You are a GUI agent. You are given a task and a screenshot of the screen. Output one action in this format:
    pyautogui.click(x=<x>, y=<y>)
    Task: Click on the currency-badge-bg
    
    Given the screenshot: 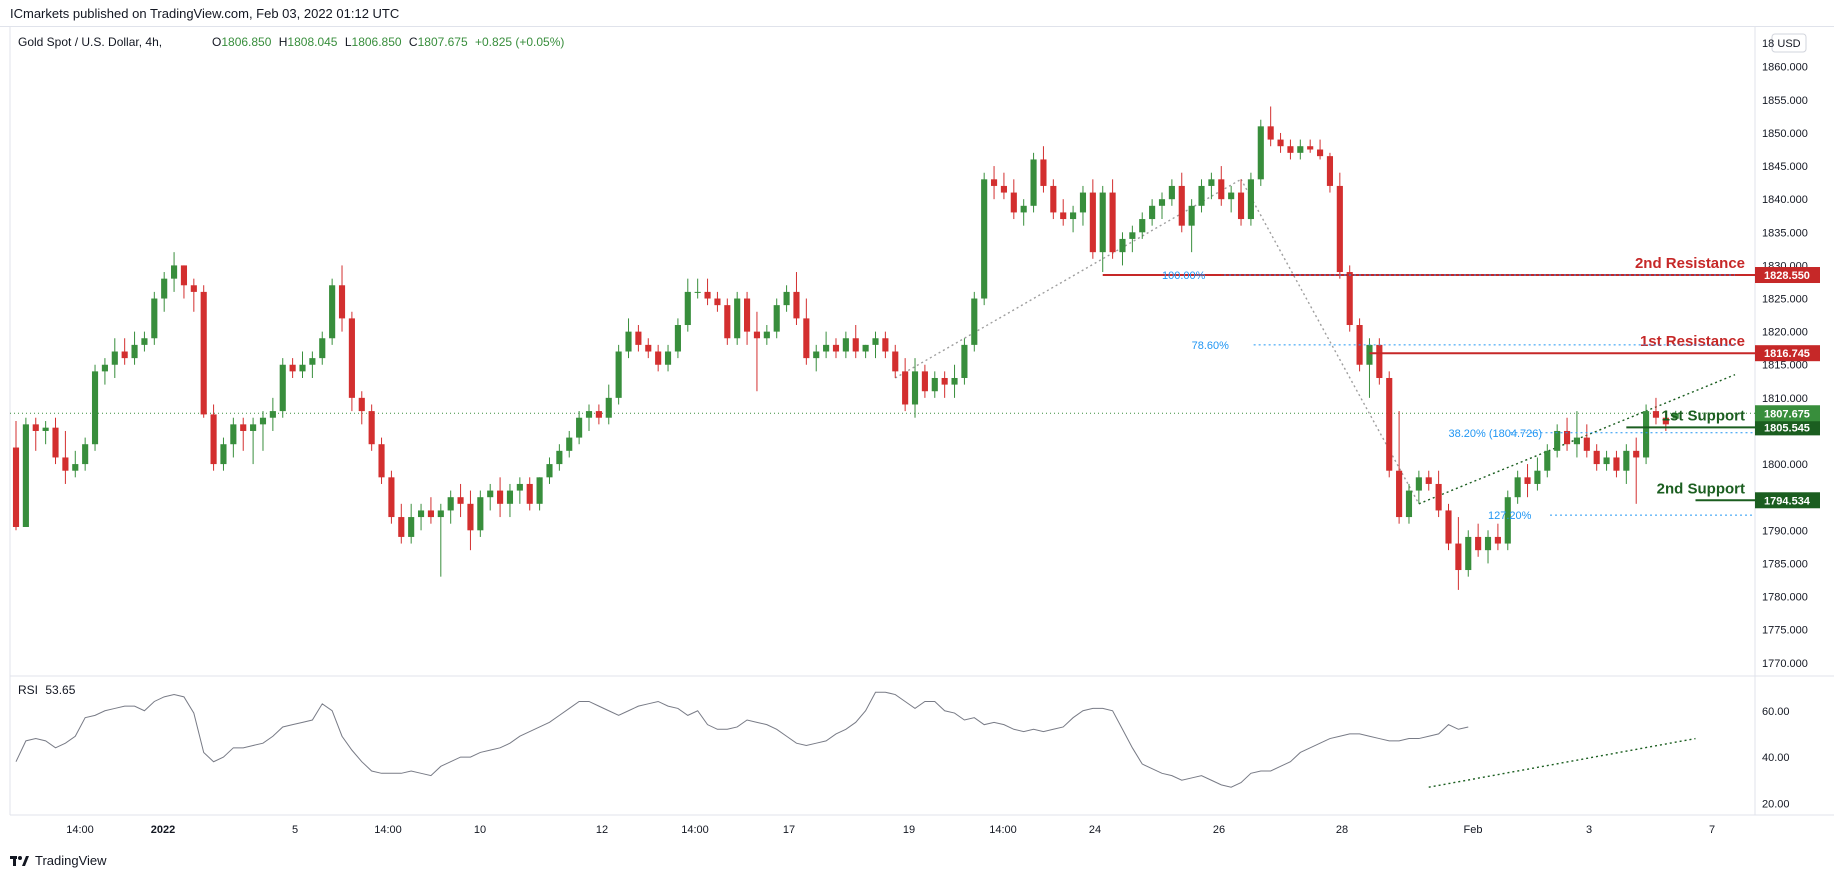 What is the action you would take?
    pyautogui.click(x=1789, y=43)
    